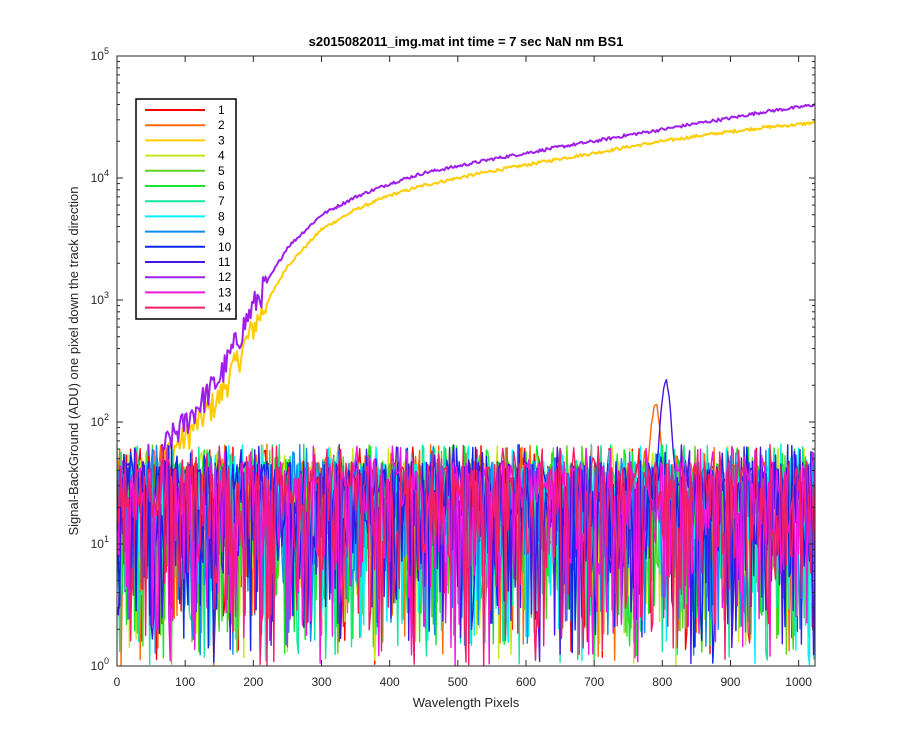  Describe the element at coordinates (321, 682) in the screenshot. I see `x-tick-label: 300` at that location.